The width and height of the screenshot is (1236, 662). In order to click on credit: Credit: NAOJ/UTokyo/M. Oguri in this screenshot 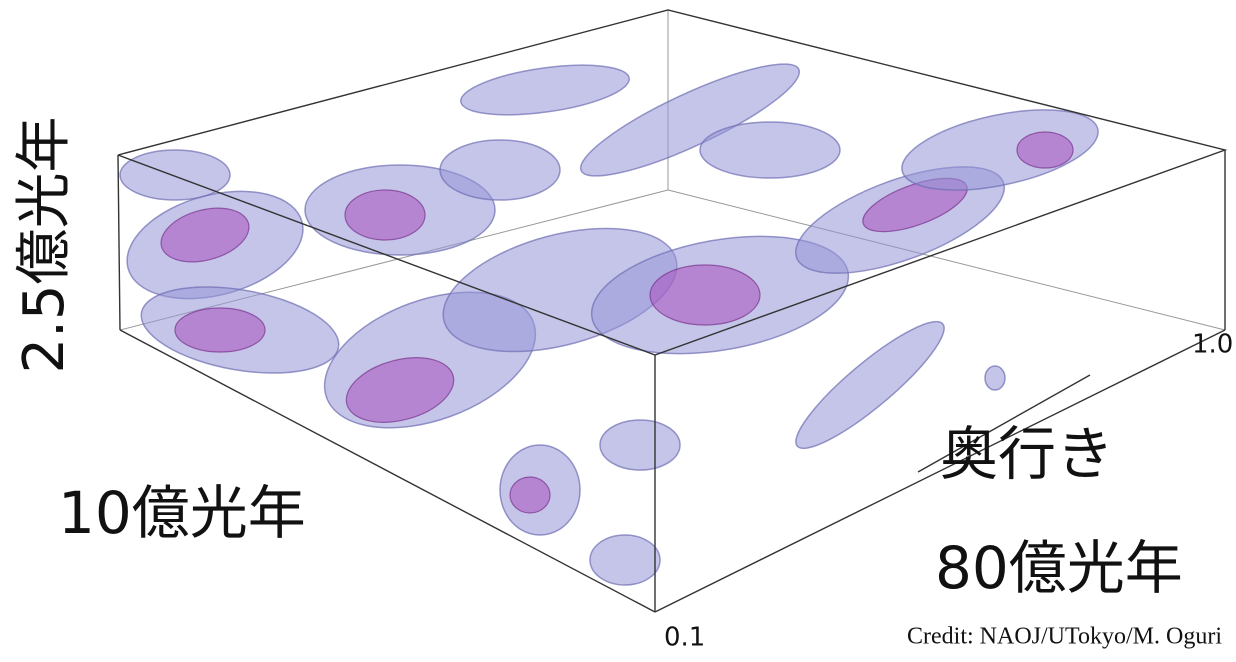, I will do `click(1064, 637)`.